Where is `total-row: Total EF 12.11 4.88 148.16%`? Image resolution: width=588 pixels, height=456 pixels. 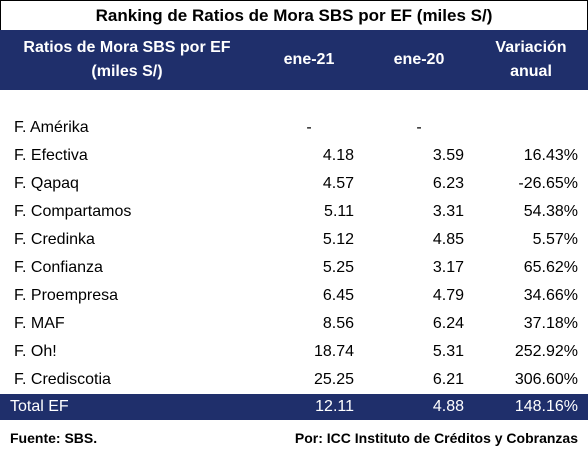 total-row: Total EF 12.11 4.88 148.16% is located at coordinates (294, 407).